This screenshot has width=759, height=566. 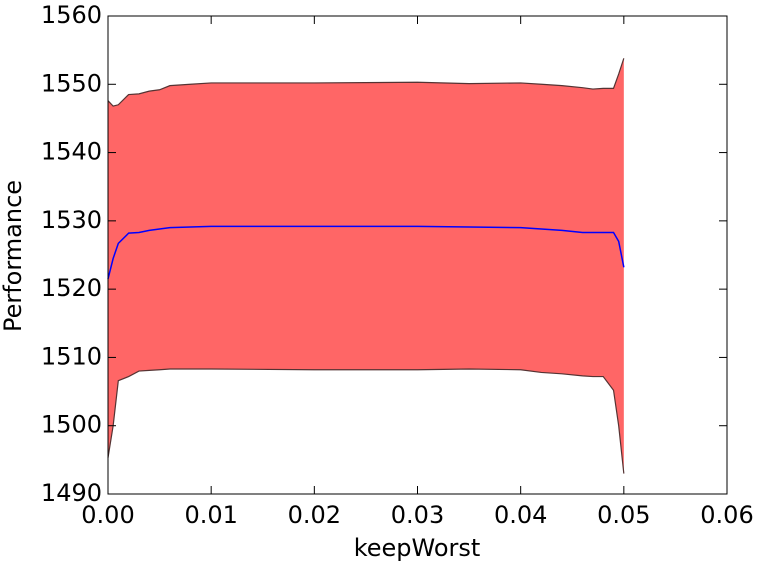 I want to click on x-tick-label: 0.01, so click(x=210, y=515).